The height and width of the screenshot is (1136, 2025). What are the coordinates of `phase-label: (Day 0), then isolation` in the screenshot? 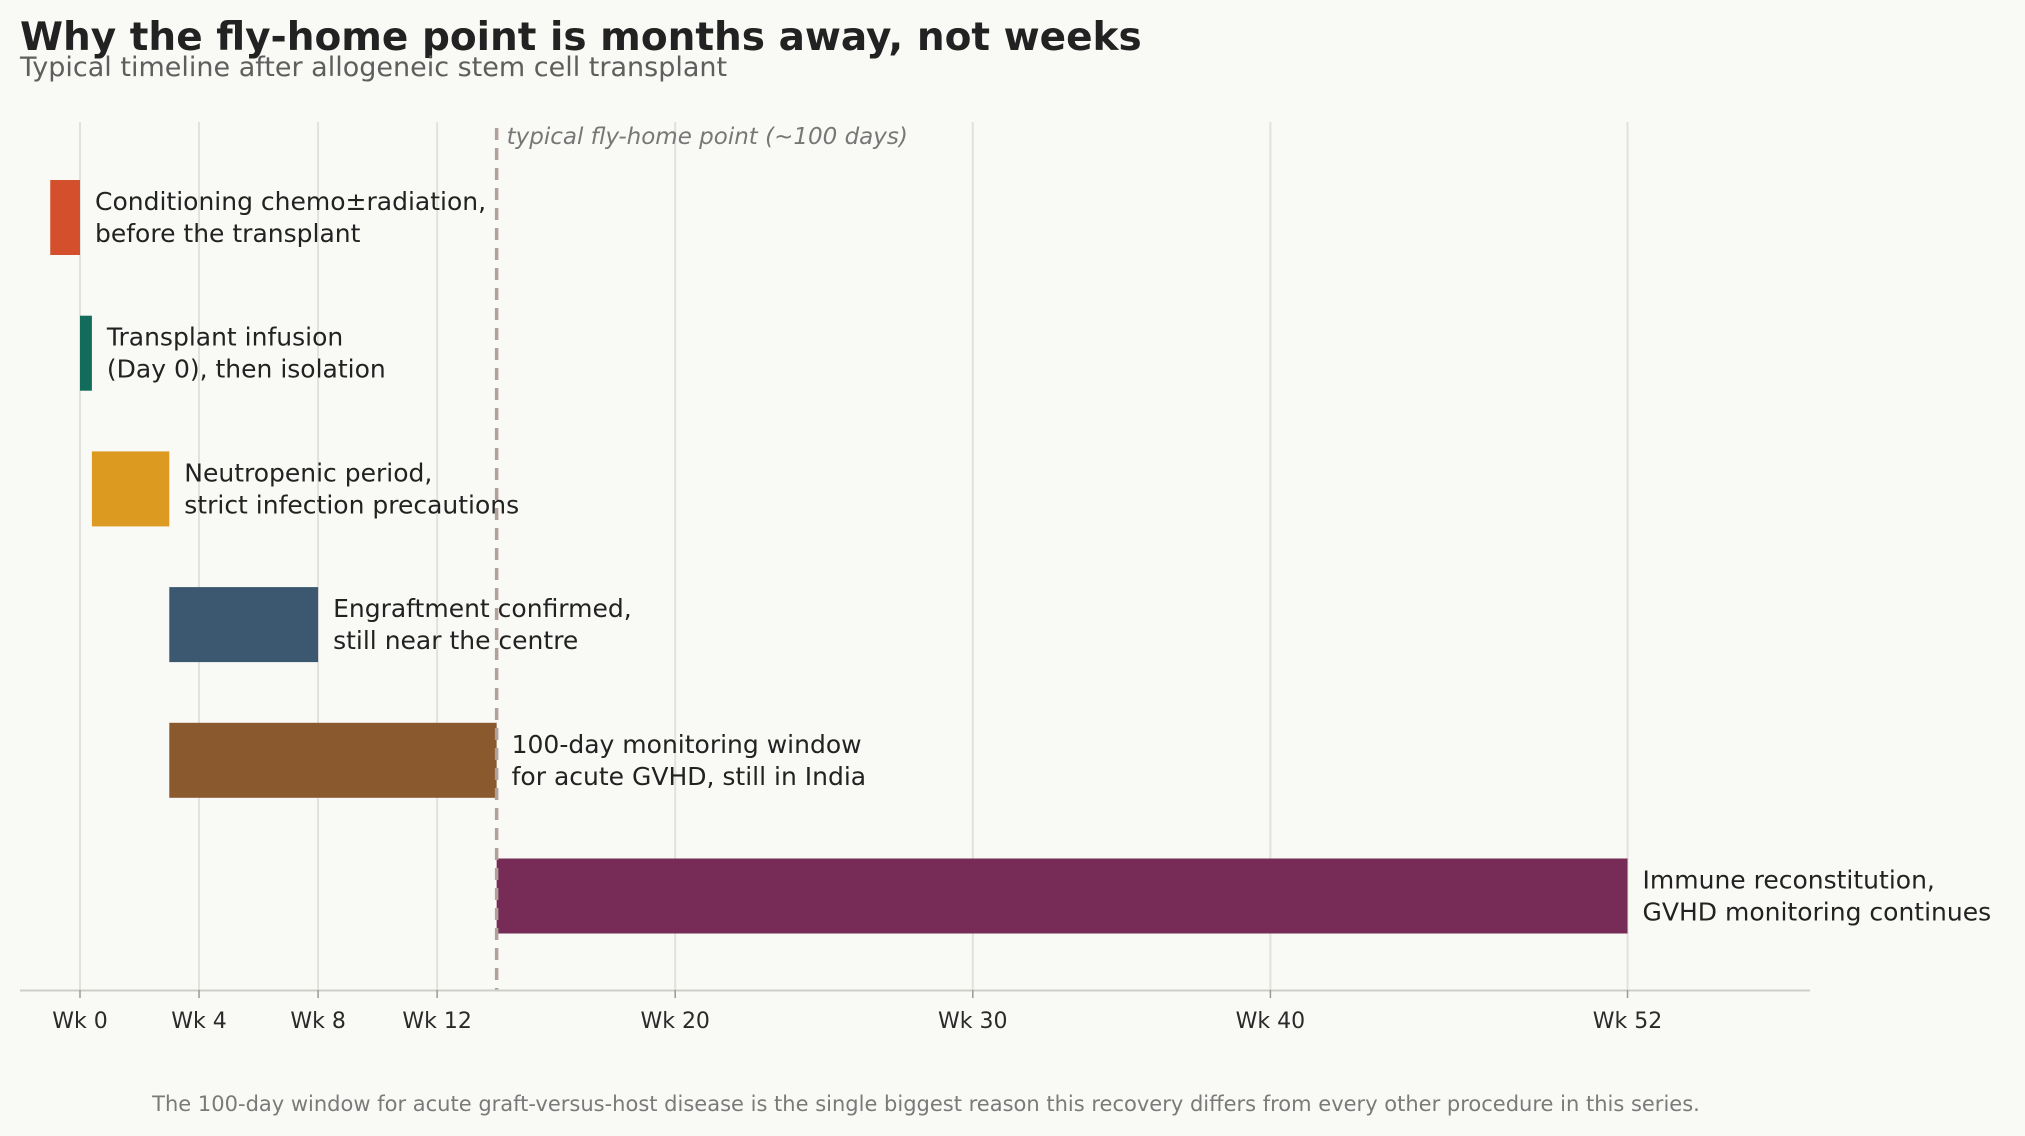 It's located at (246, 369).